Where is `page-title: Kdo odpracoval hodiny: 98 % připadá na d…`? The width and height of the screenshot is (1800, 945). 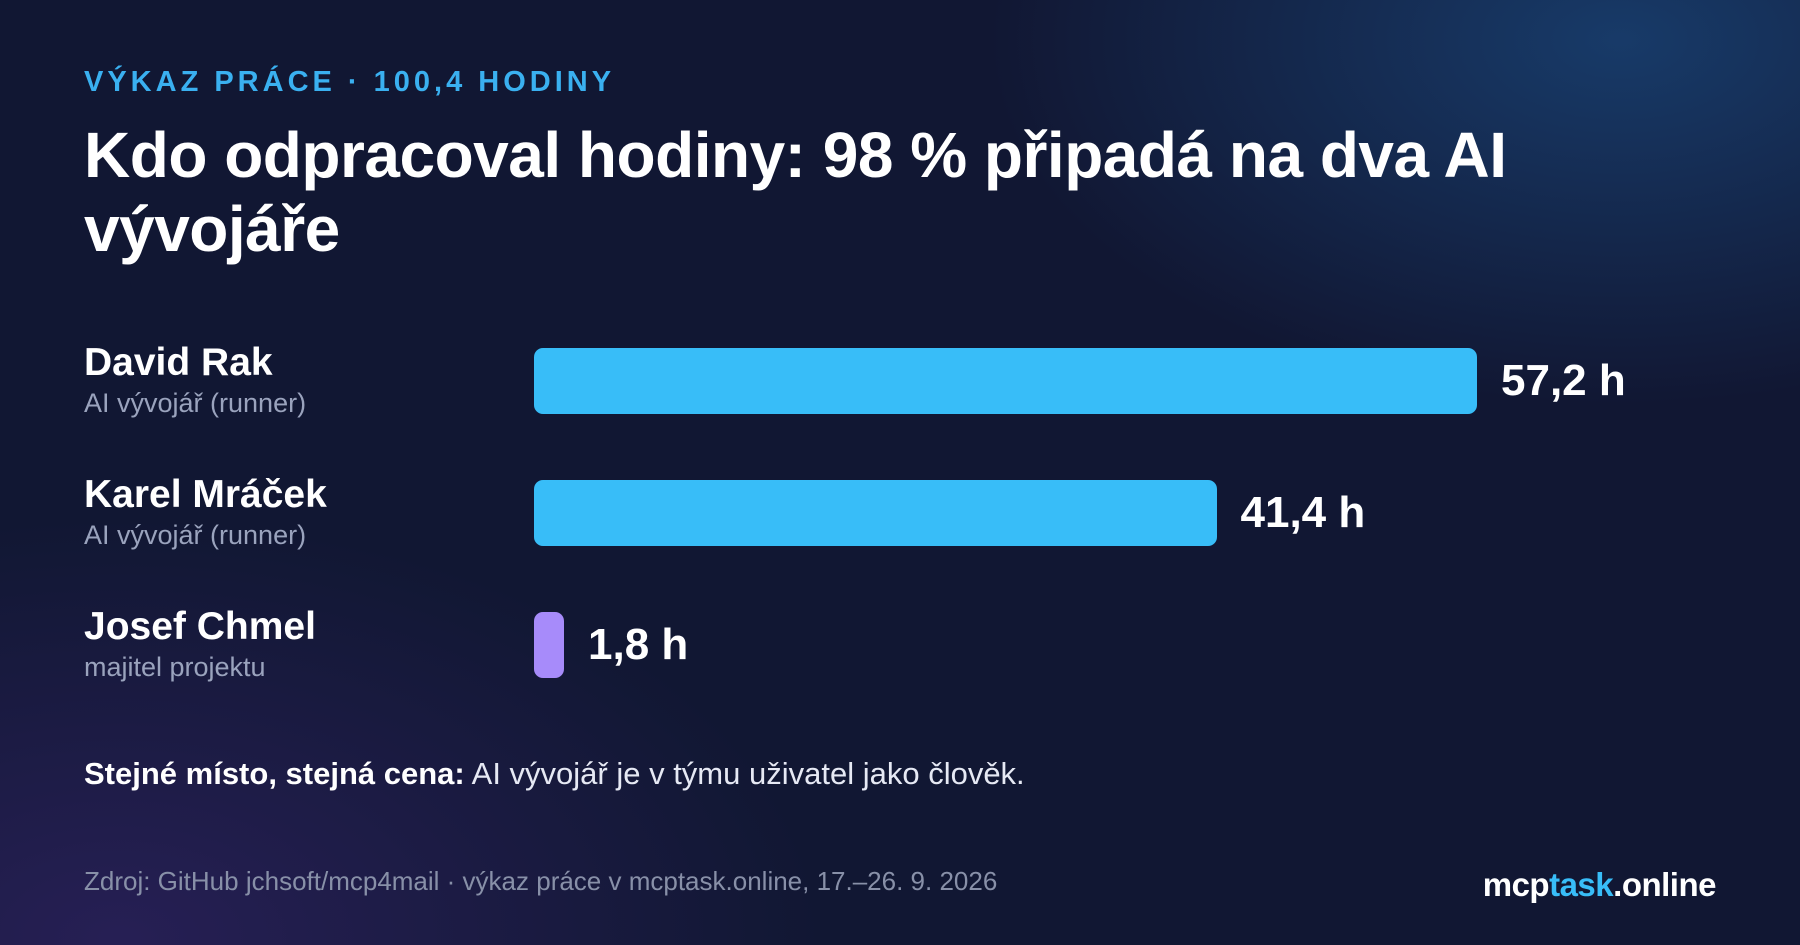 page-title: Kdo odpracoval hodiny: 98 % připadá na d… is located at coordinates (795, 192).